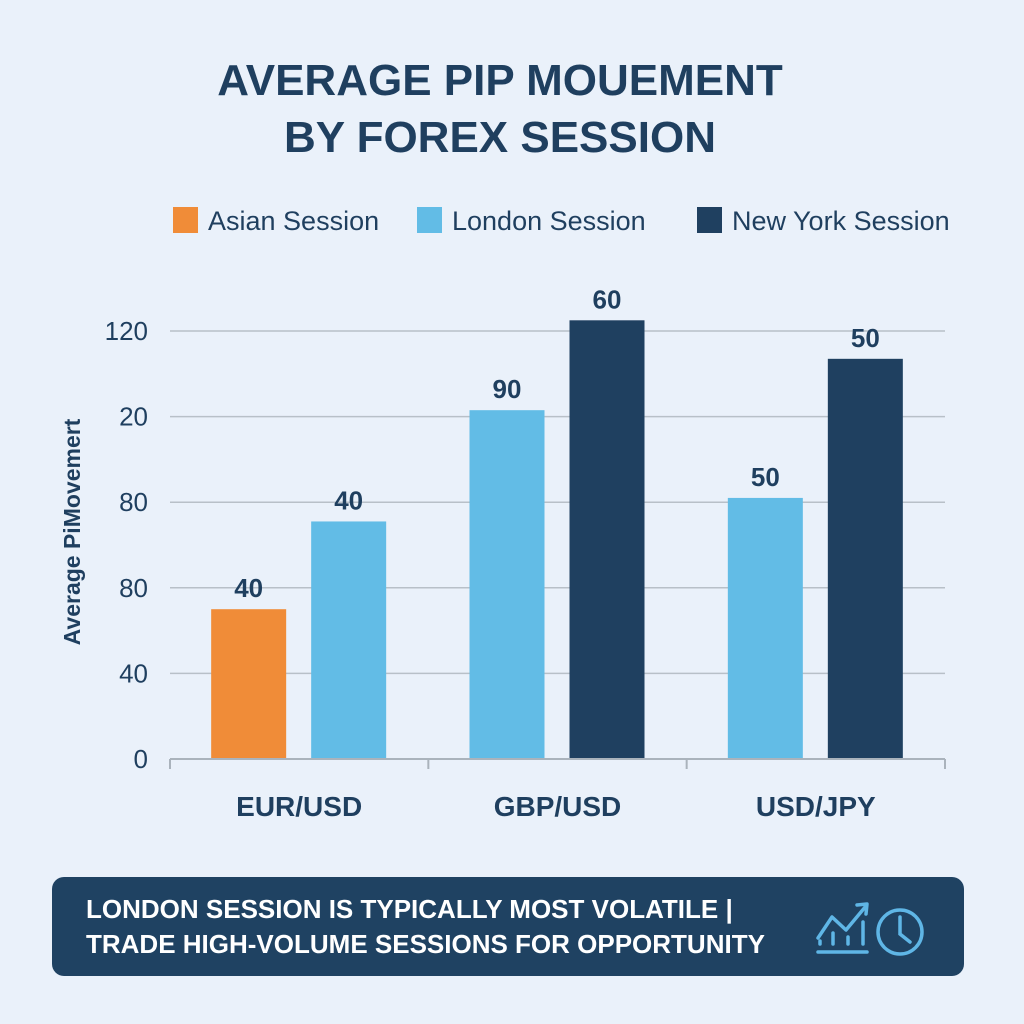 The image size is (1024, 1024). I want to click on chart-title-line-1: AVERAGE PIP MOUEMENT, so click(500, 80).